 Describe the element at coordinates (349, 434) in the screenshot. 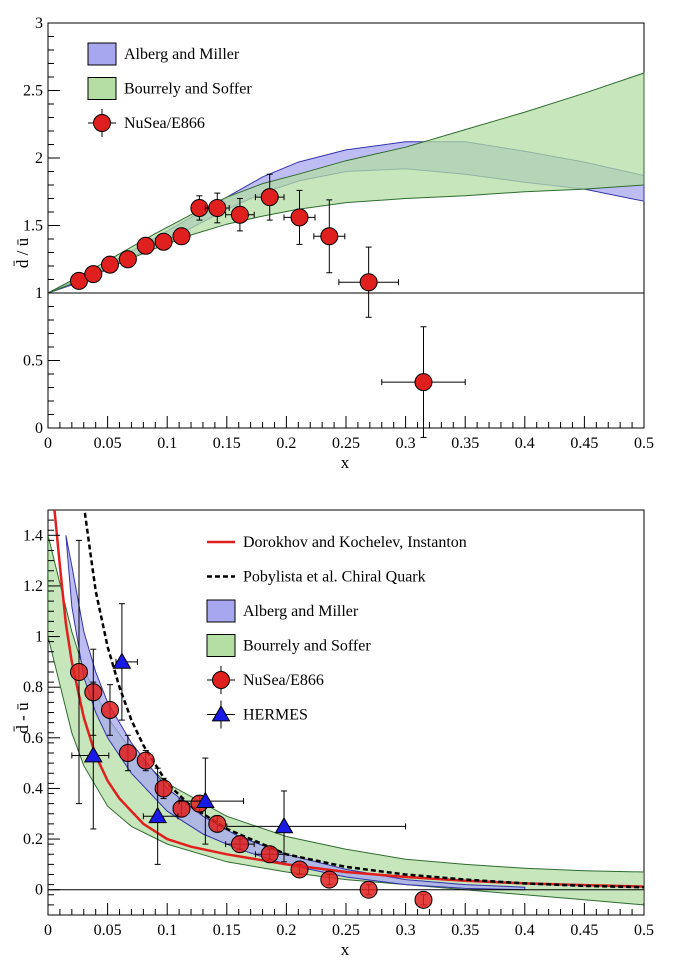

I see `top-x-axis-ticks: 0 0.05 0.1 0.15 0.2 0.25 0.3 0.35 0.4 0.45 0.5` at that location.